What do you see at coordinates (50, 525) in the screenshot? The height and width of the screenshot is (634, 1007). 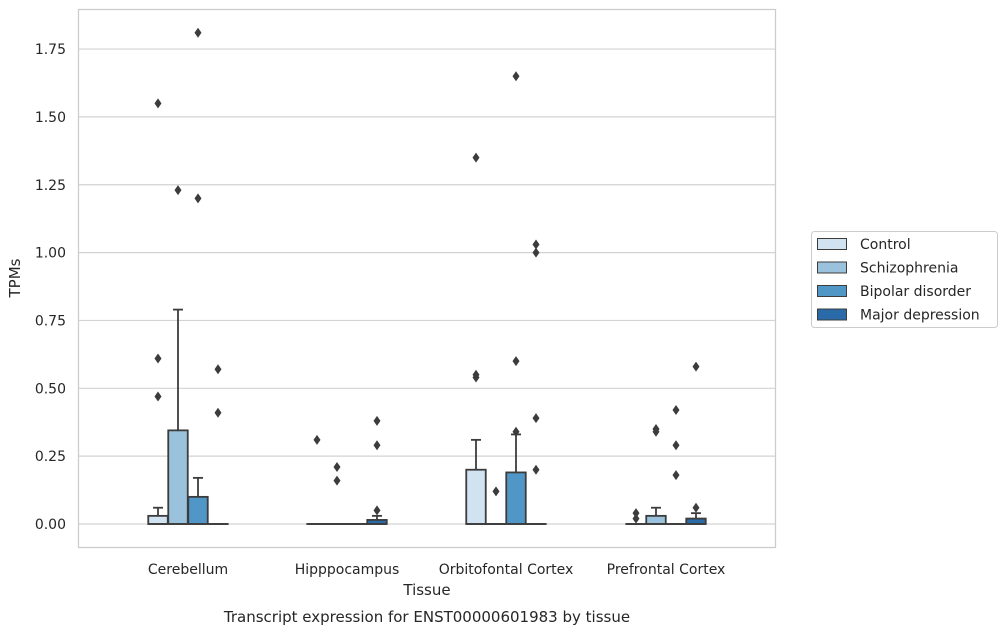 I see `y-tick-label-0: 0.00` at bounding box center [50, 525].